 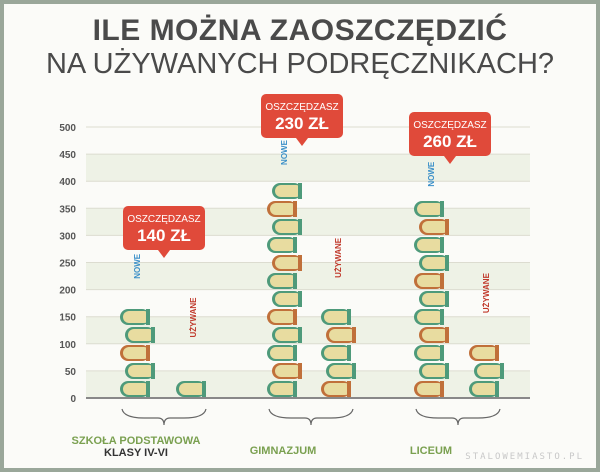 I want to click on y-tick-label: 100, so click(x=67, y=345).